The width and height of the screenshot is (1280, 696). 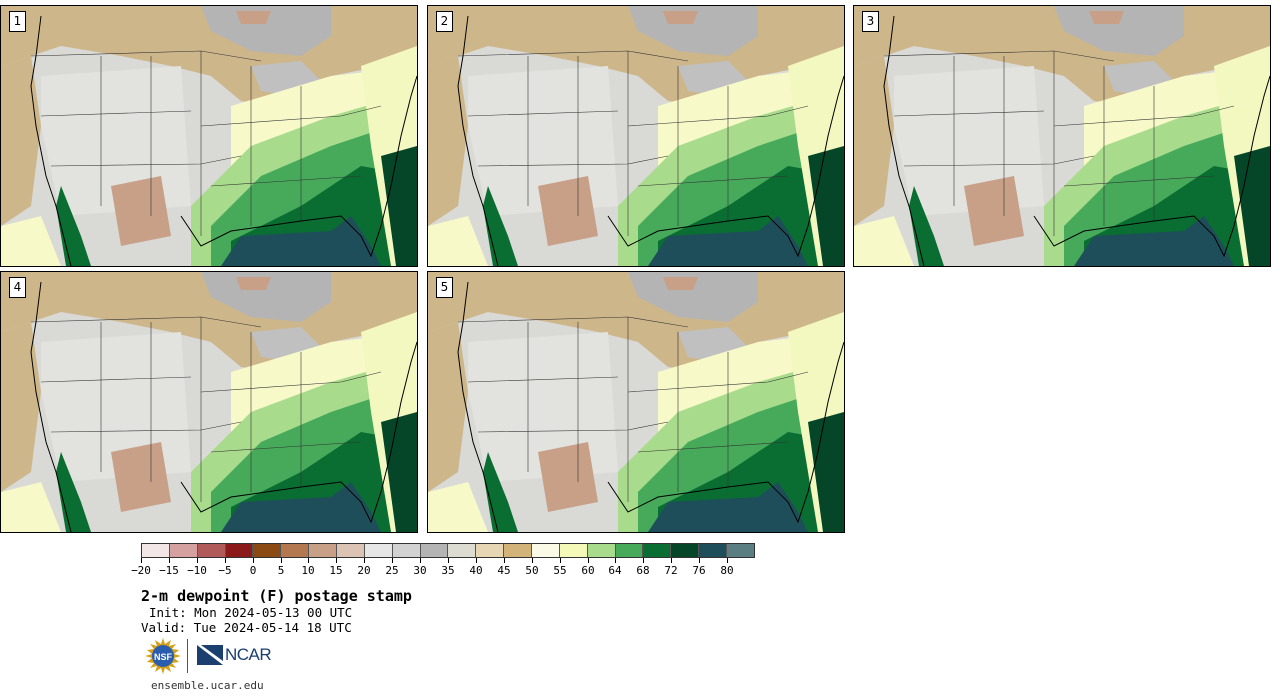 What do you see at coordinates (504, 570) in the screenshot?
I see `colorbar-tick-label: 45` at bounding box center [504, 570].